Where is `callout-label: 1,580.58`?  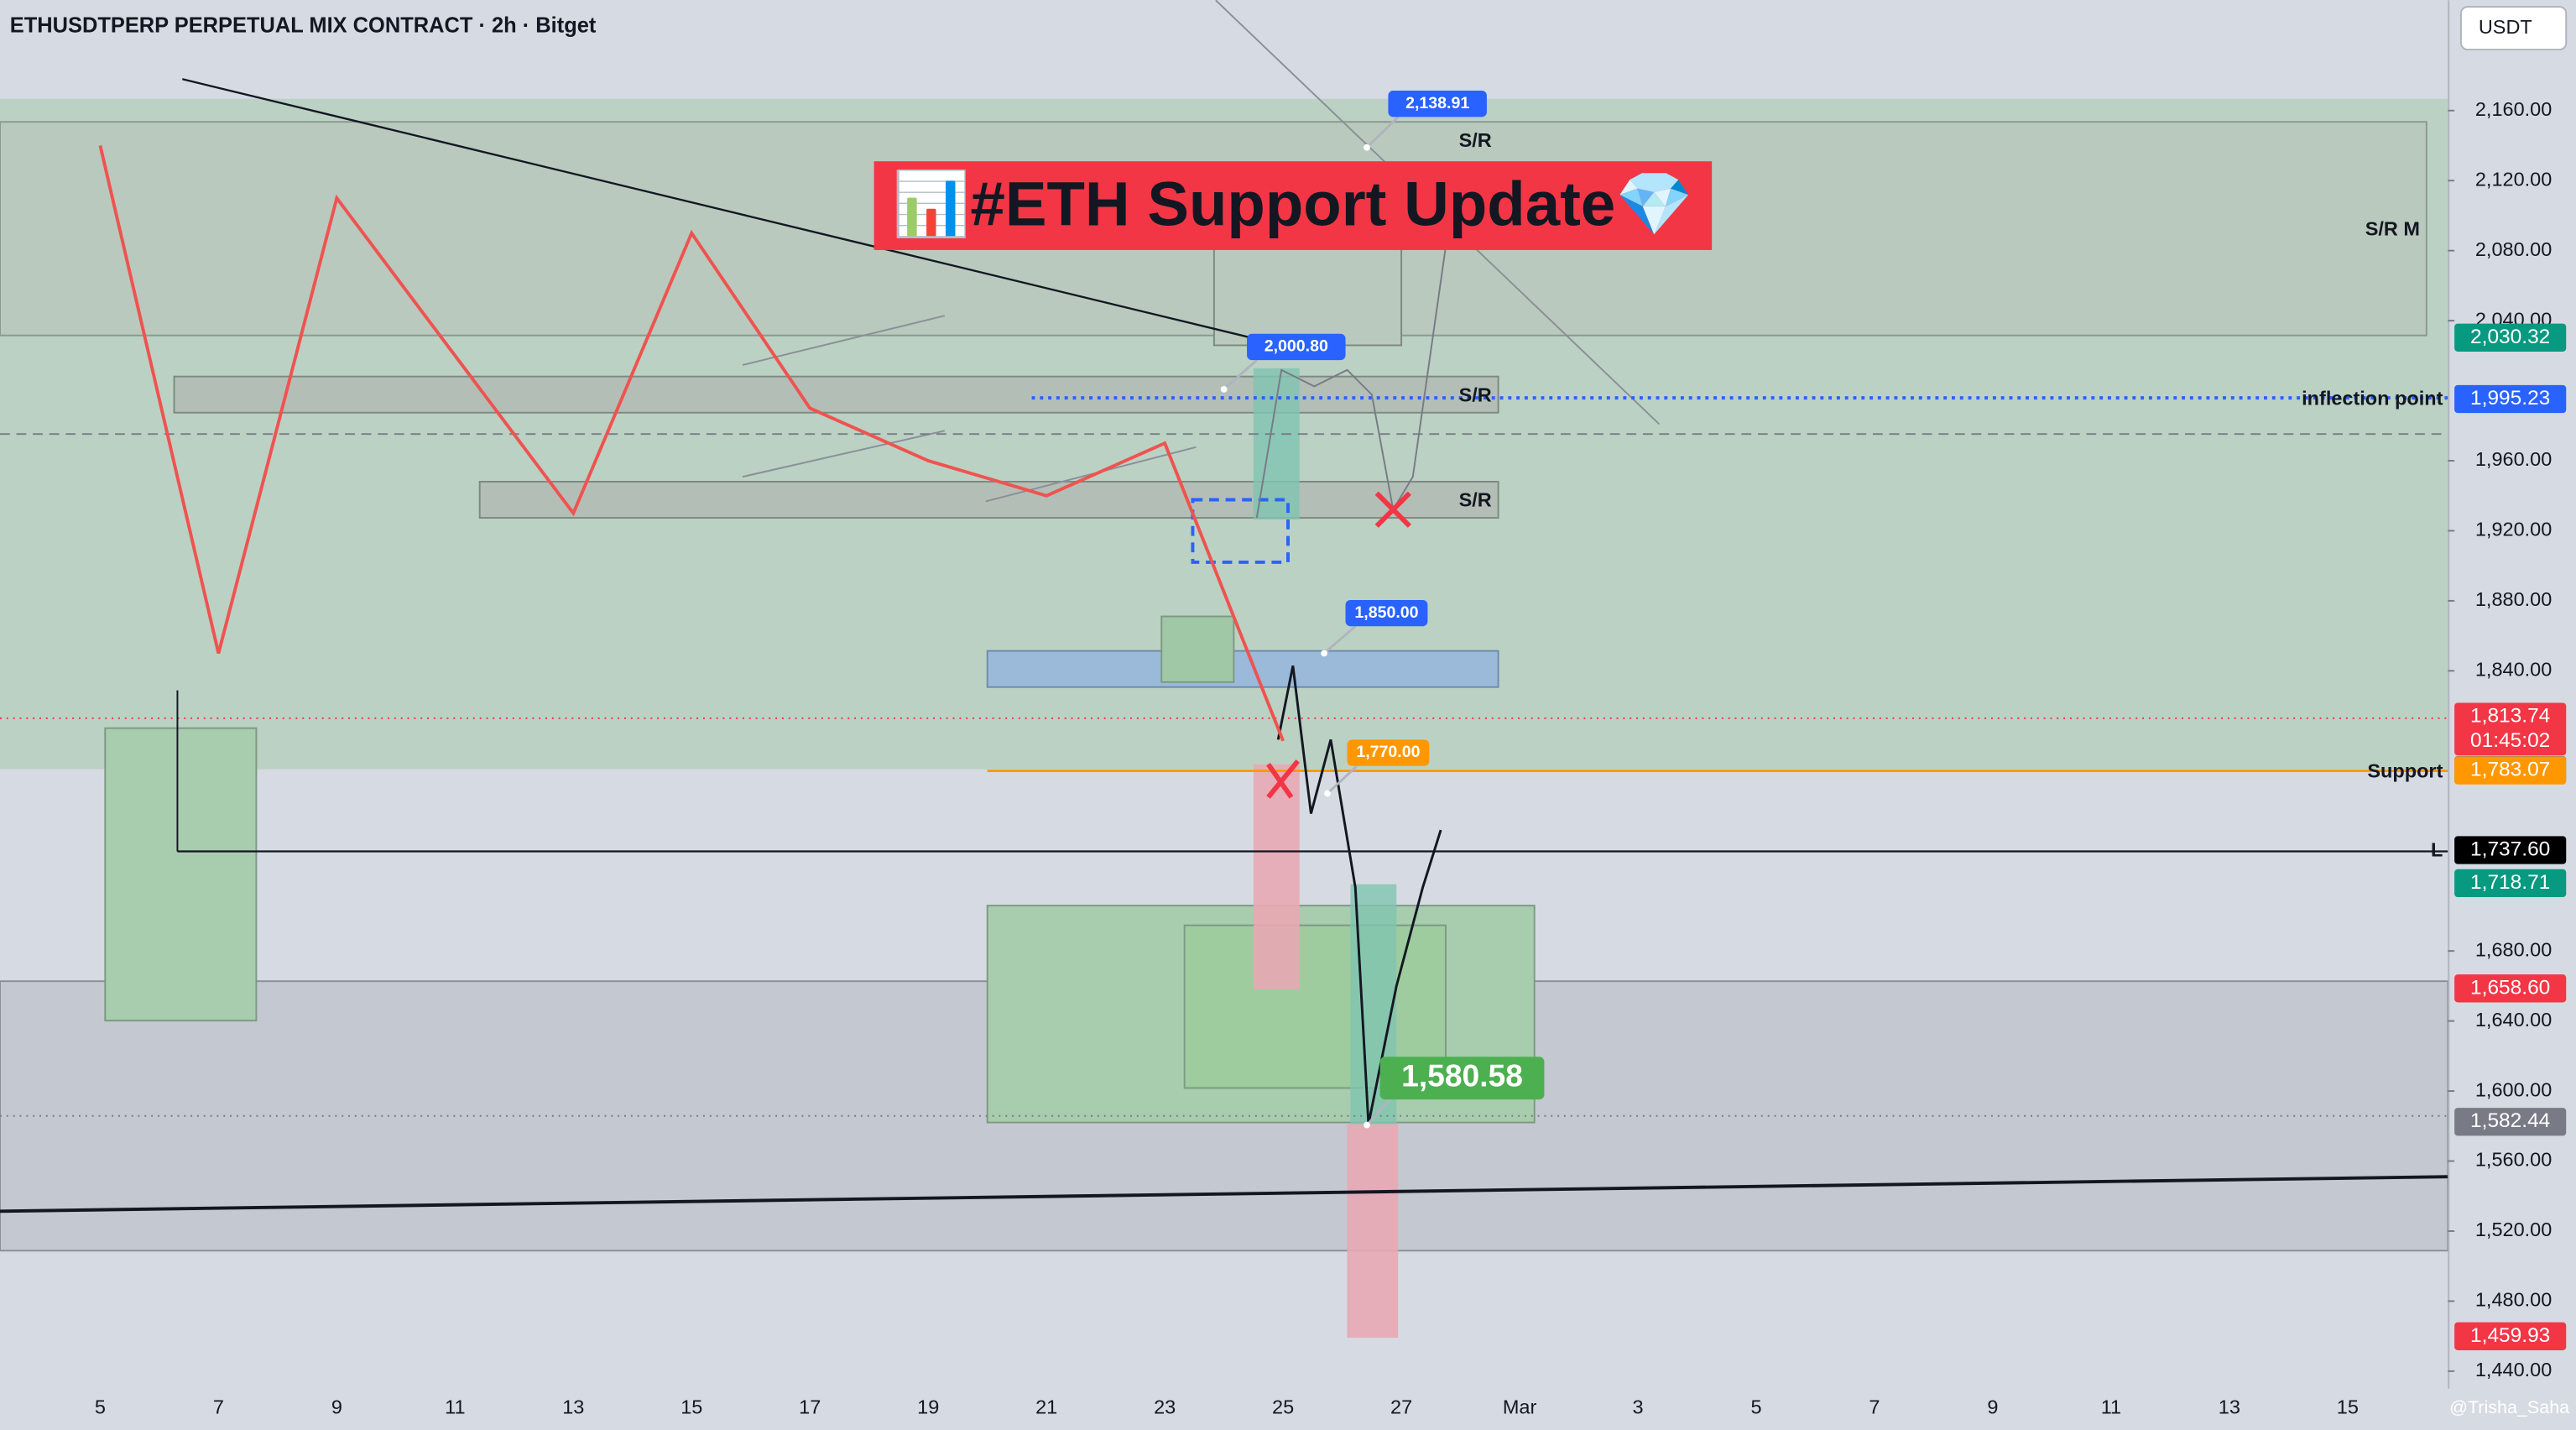 callout-label: 1,580.58 is located at coordinates (1462, 1075).